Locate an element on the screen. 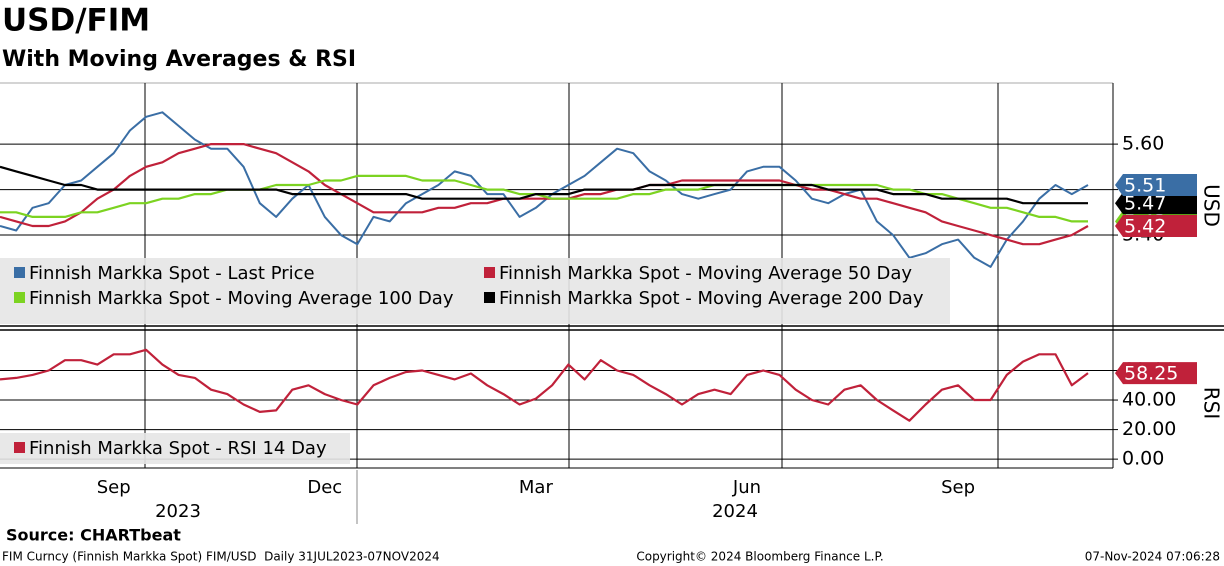  x-tick-label: Mar is located at coordinates (536, 487).